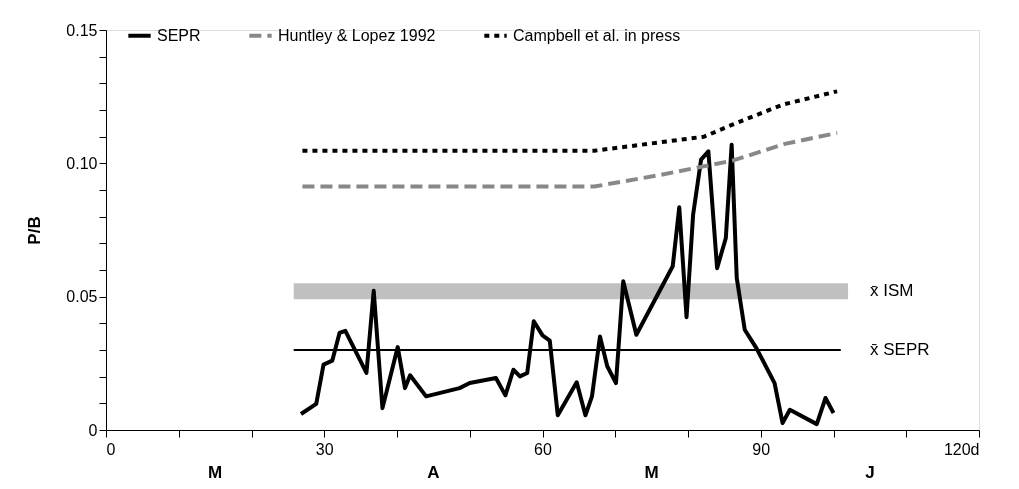  What do you see at coordinates (111, 449) in the screenshot?
I see `x-tick-label: 0` at bounding box center [111, 449].